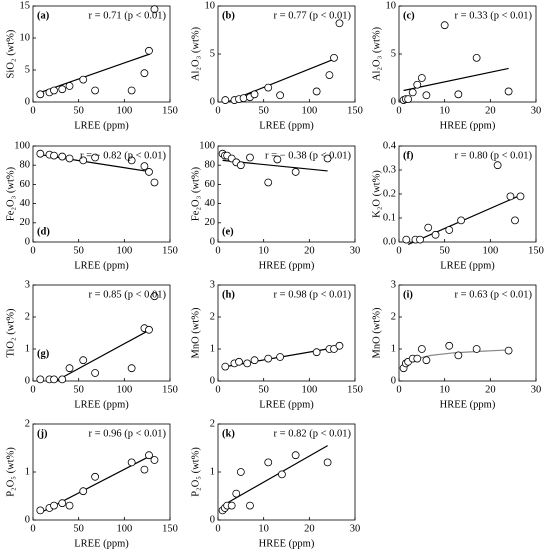 The width and height of the screenshot is (550, 551). I want to click on correlation-annotation: r = 0.63 (p < 0.01), so click(494, 294).